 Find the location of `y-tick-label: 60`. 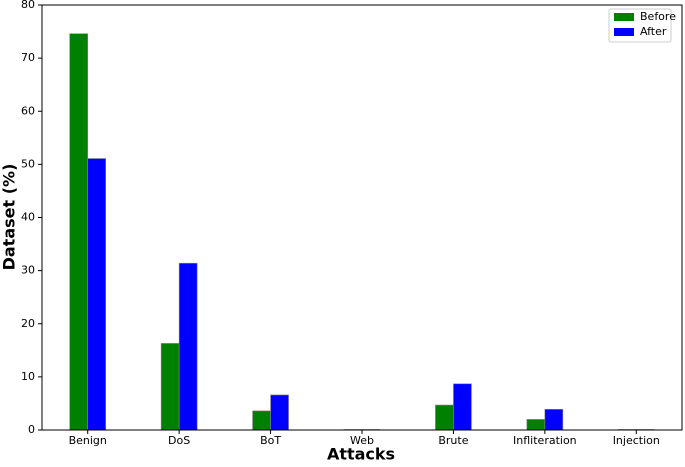

y-tick-label: 60 is located at coordinates (28, 110).